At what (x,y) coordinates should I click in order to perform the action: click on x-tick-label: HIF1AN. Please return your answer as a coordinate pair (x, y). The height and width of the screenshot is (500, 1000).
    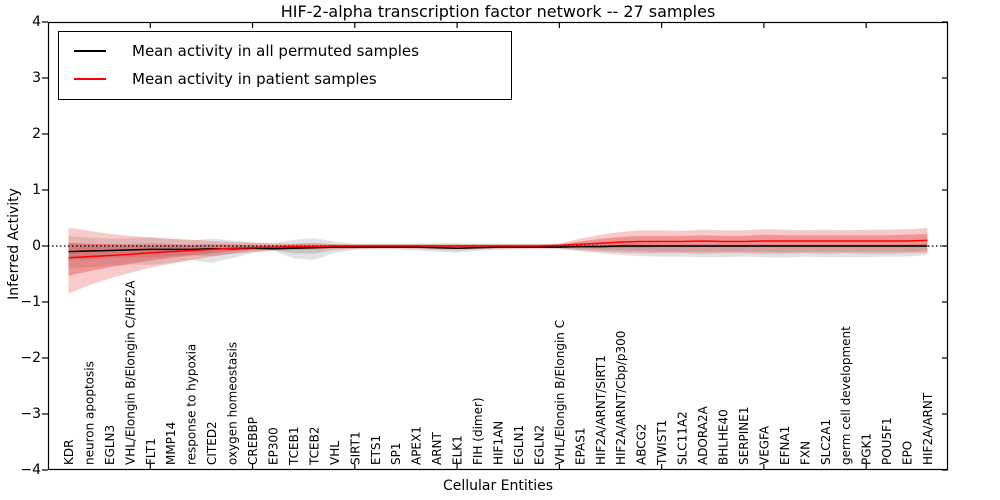
    Looking at the image, I should click on (499, 443).